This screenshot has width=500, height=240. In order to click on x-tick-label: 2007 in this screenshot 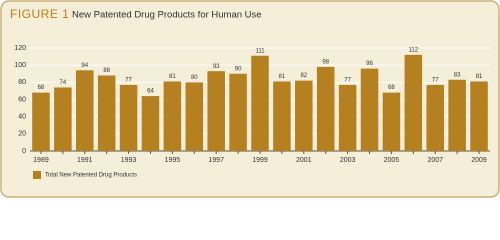, I will do `click(435, 160)`.